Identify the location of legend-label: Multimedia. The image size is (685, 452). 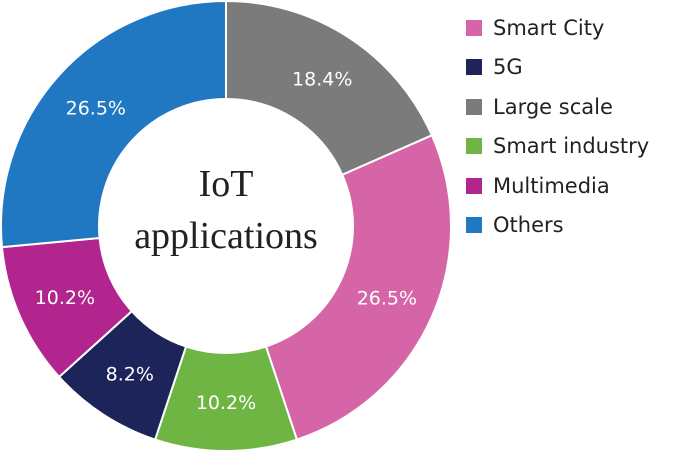
(551, 185).